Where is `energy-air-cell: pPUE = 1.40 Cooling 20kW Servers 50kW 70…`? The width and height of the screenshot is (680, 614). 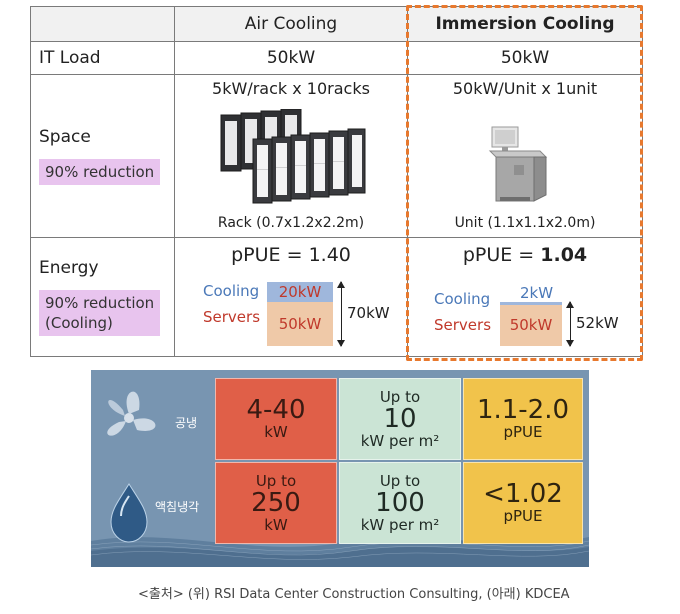
energy-air-cell: pPUE = 1.40 Cooling 20kW Servers 50kW 70… is located at coordinates (291, 297).